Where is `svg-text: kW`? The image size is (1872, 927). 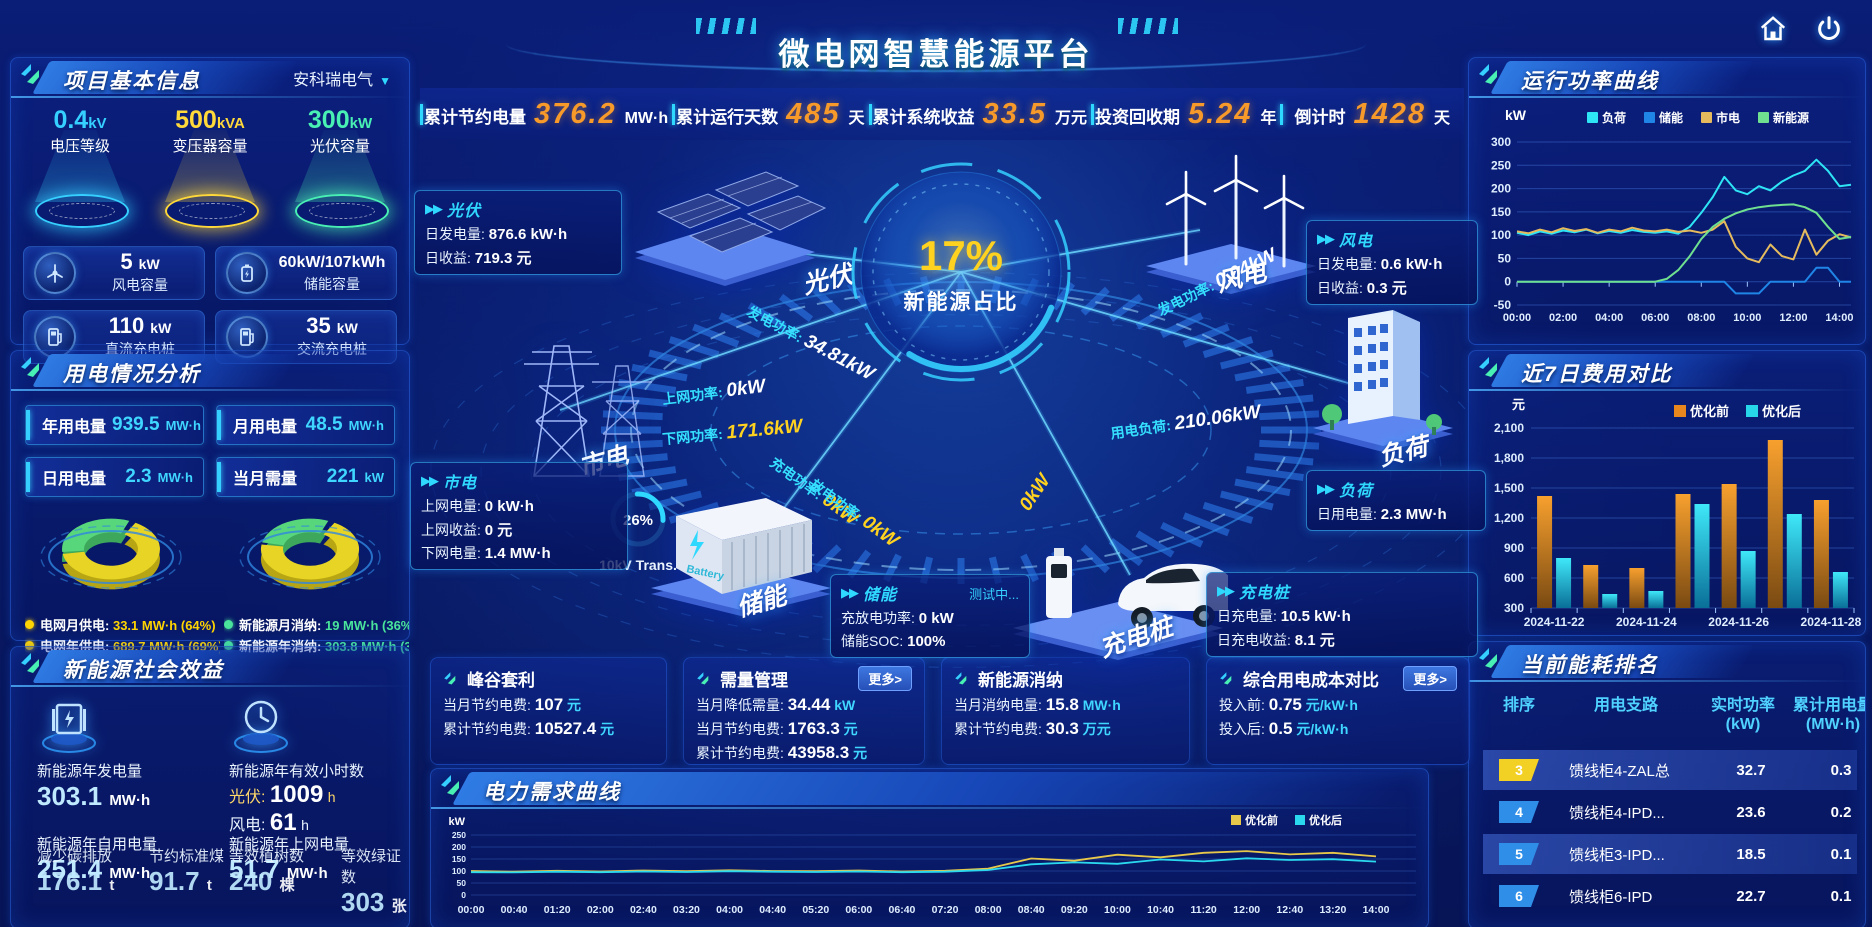 svg-text: kW is located at coordinates (1516, 115).